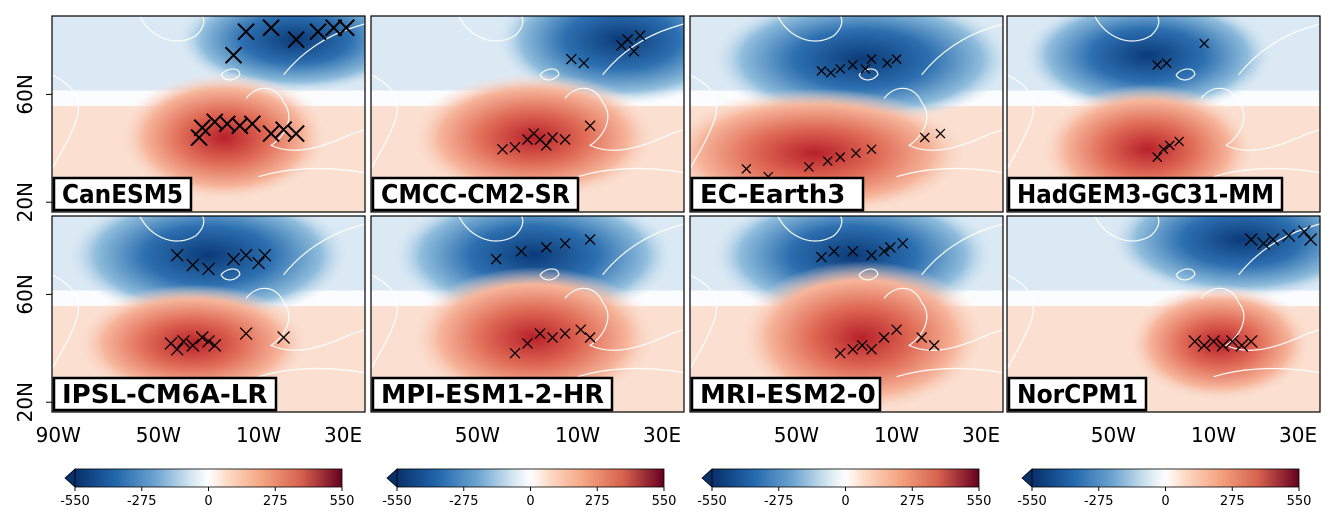 Image resolution: width=1336 pixels, height=524 pixels. I want to click on coastlines, so click(208, 297).